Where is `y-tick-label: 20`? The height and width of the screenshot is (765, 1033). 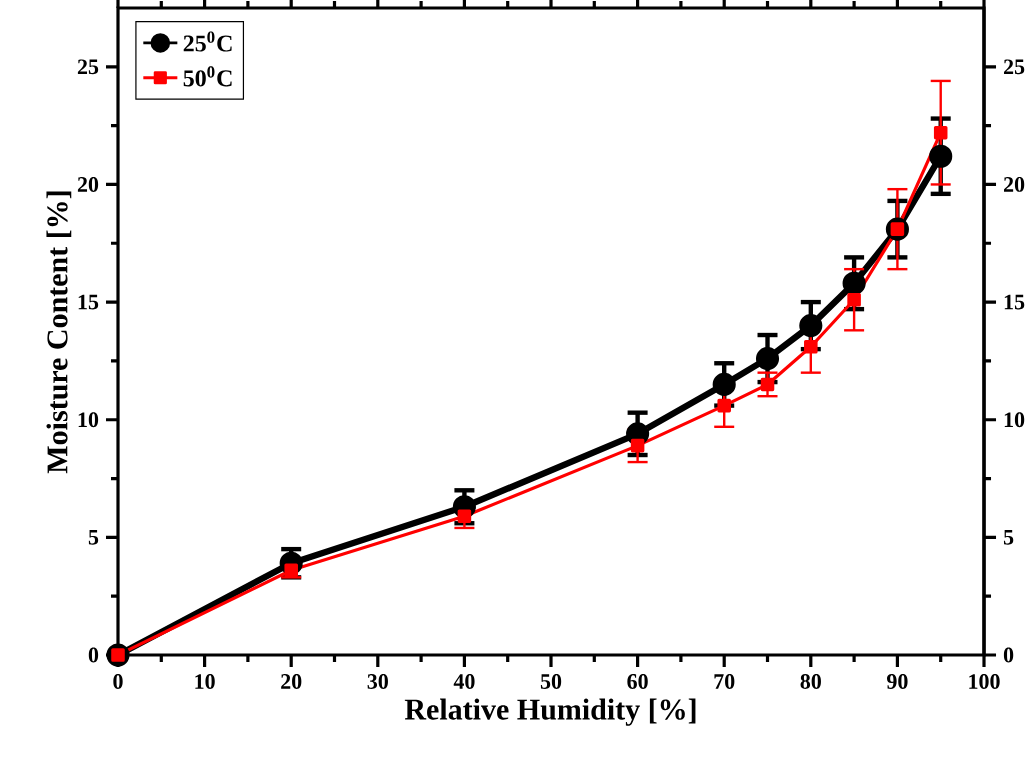 y-tick-label: 20 is located at coordinates (88, 184).